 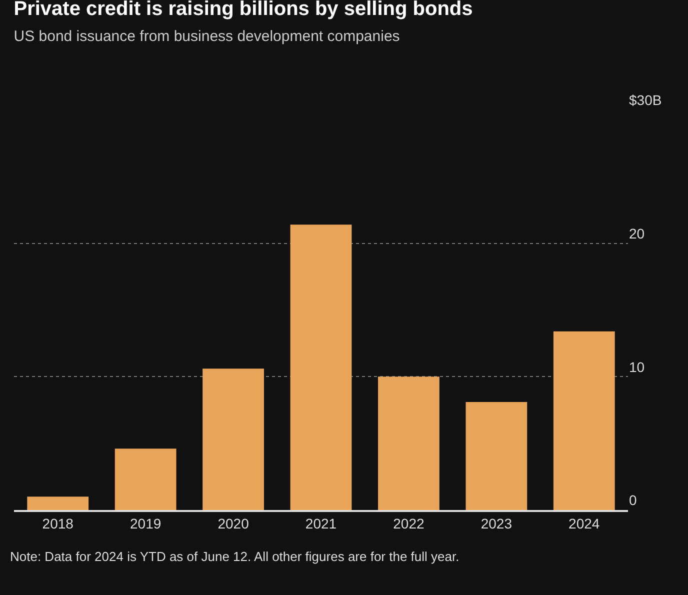 I want to click on y-tick-label: 0, so click(x=633, y=500).